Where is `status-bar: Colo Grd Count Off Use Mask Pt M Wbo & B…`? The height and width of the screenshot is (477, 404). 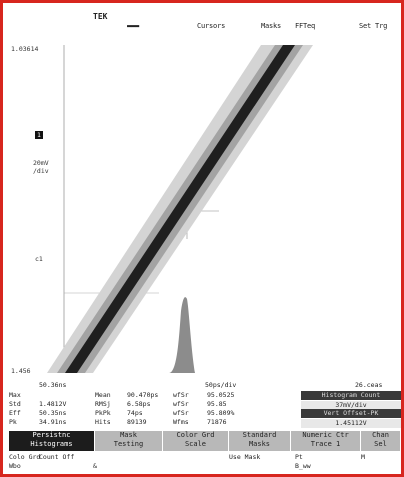
status-bar: Colo Grd Count Off Use Mask Pt M Wbo & B… is located at coordinates (205, 463).